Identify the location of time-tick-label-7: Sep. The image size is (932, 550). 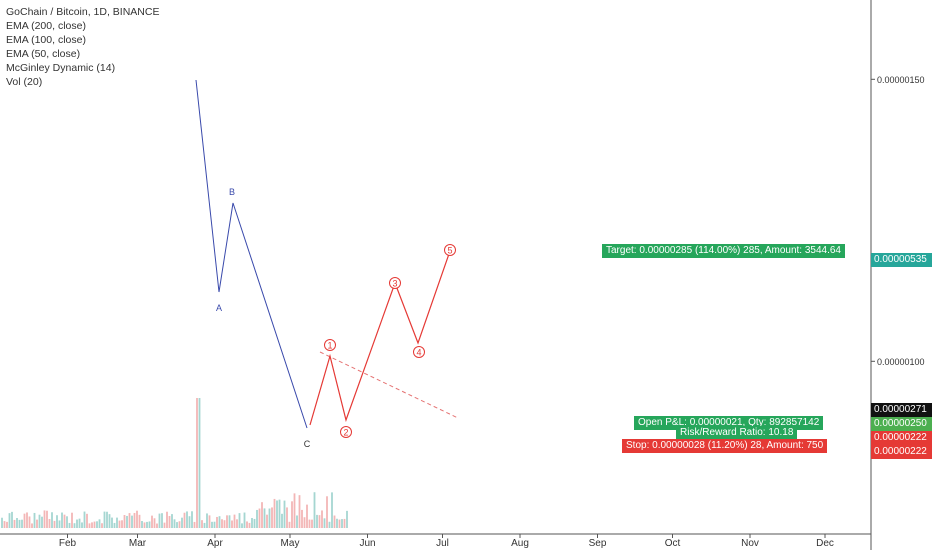
(598, 543).